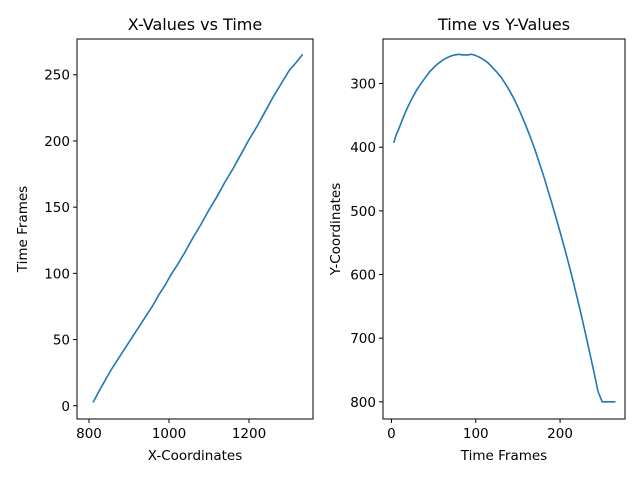  Describe the element at coordinates (195, 456) in the screenshot. I see `x-axis-label: X-Coordinates` at that location.